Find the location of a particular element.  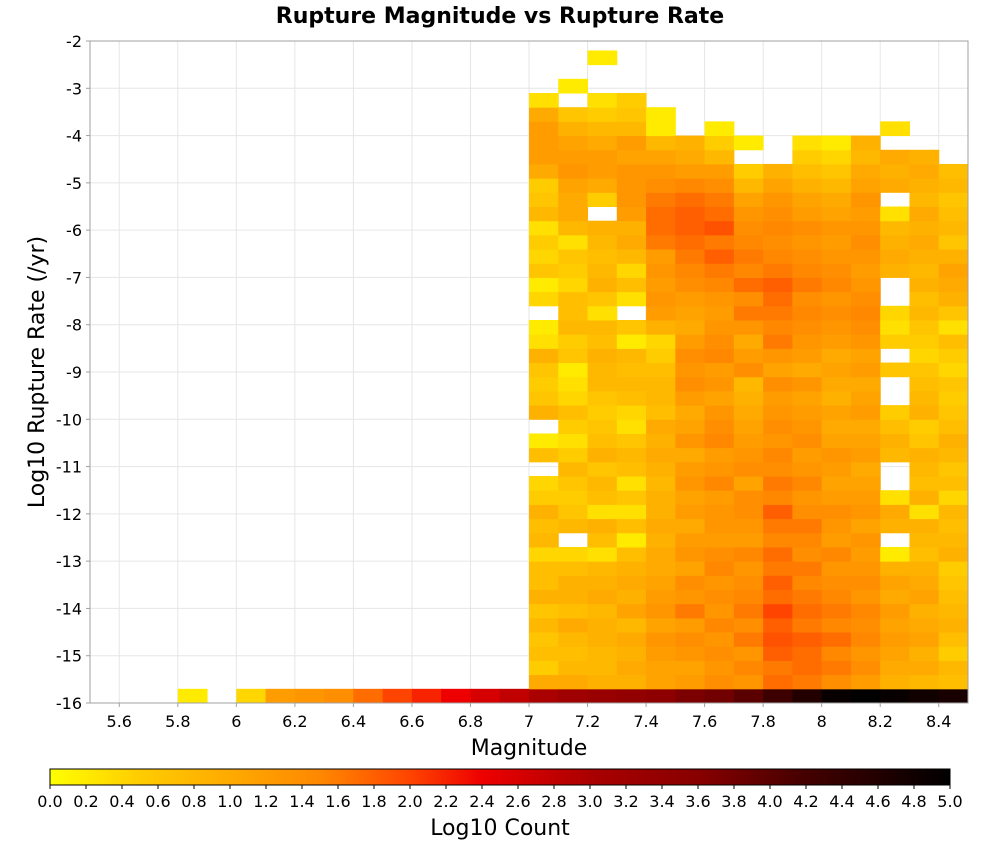

y-tick-label: -16 is located at coordinates (69, 703).